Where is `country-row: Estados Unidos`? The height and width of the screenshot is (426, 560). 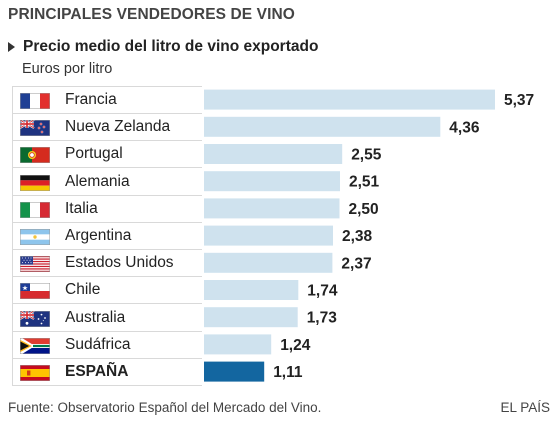 country-row: Estados Unidos is located at coordinates (107, 263).